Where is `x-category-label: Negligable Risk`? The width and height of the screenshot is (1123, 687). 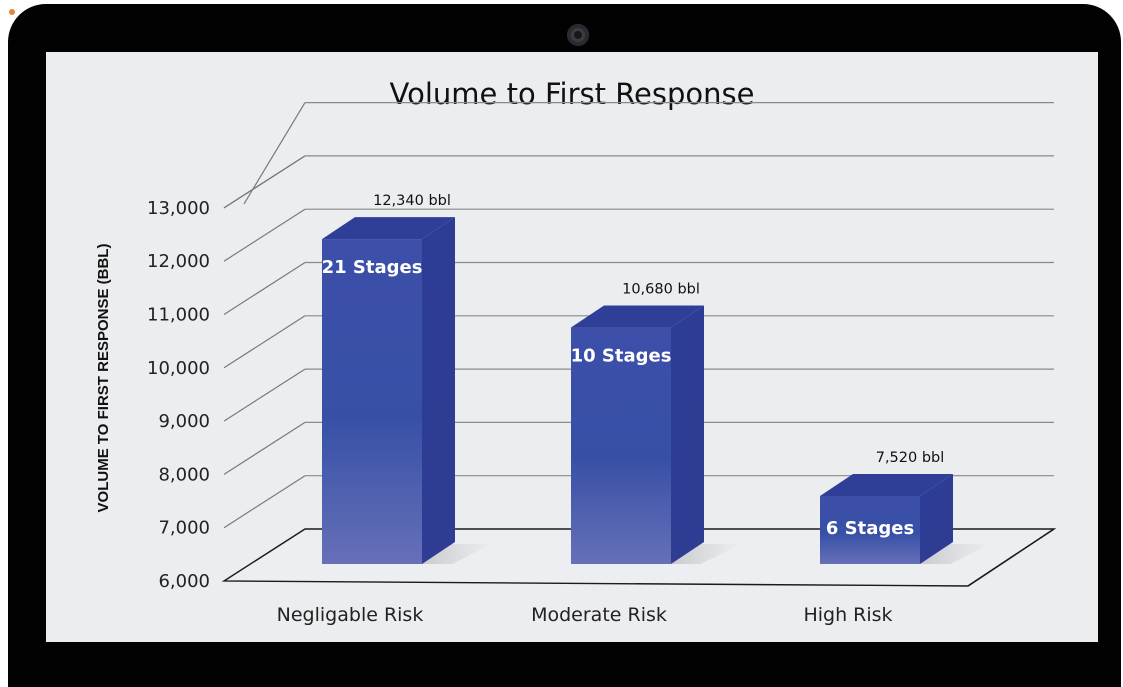
x-category-label: Negligable Risk is located at coordinates (350, 615).